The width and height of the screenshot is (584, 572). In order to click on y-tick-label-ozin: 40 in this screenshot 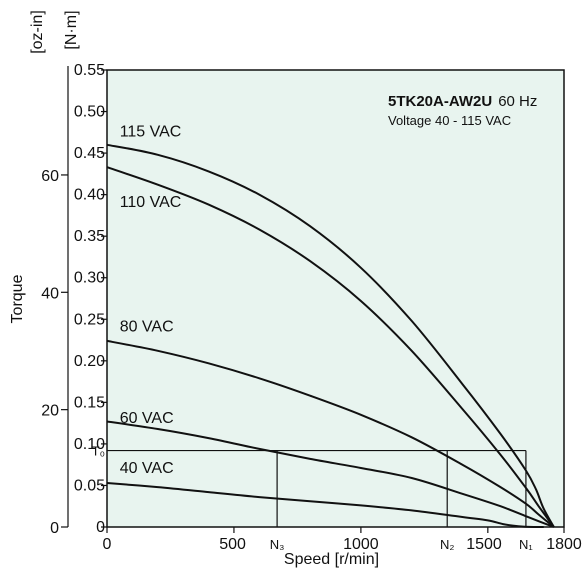, I will do `click(50, 293)`.